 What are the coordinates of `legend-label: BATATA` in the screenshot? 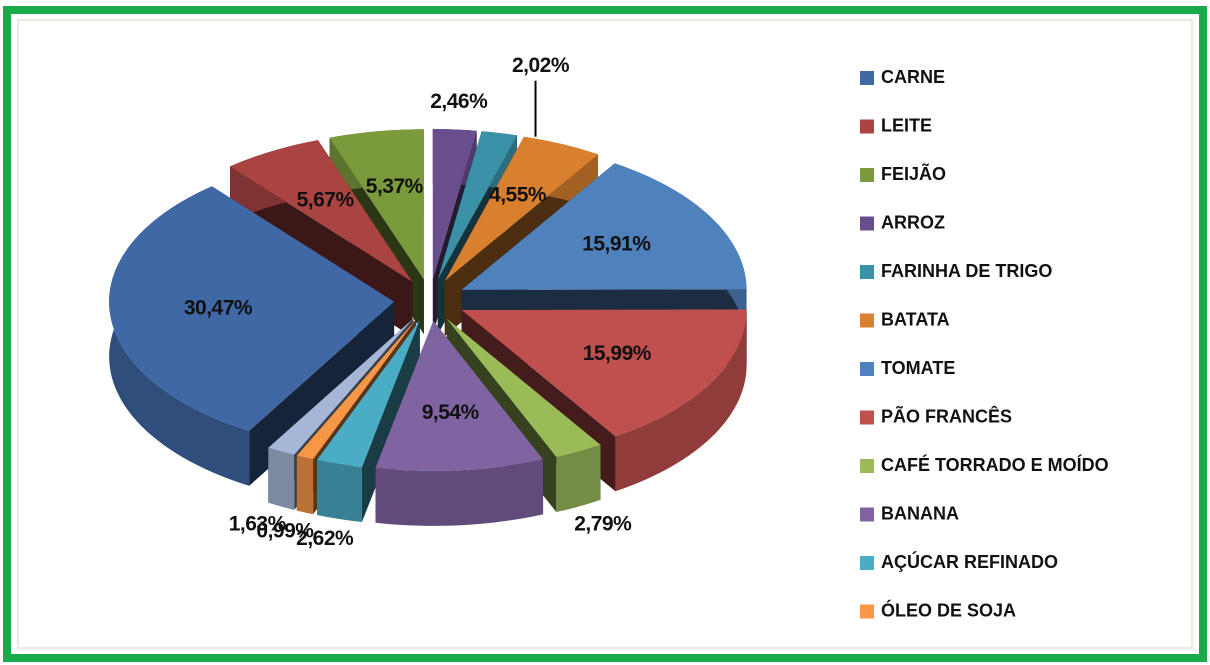 It's located at (915, 319).